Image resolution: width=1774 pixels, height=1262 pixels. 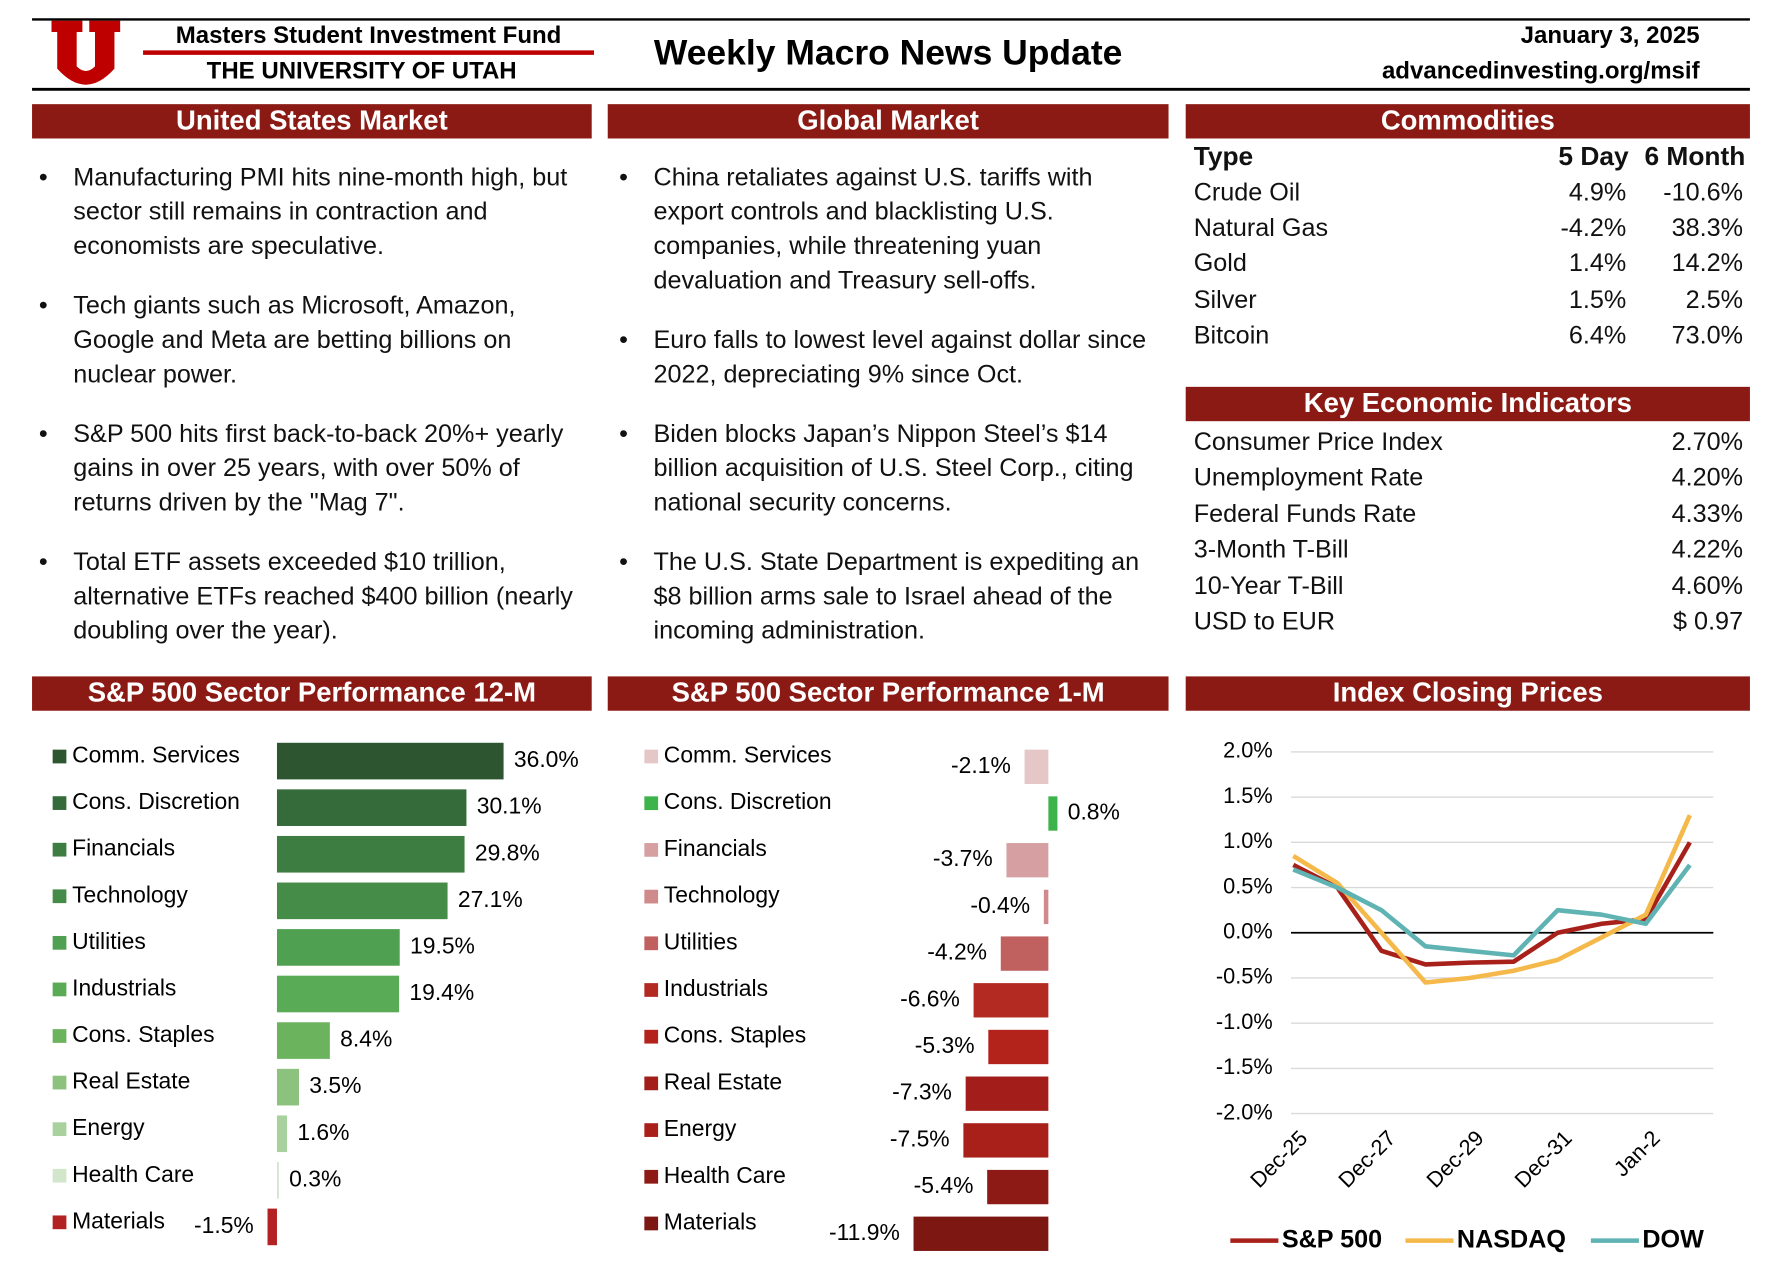 I want to click on value-label: 19.5%, so click(x=442, y=945).